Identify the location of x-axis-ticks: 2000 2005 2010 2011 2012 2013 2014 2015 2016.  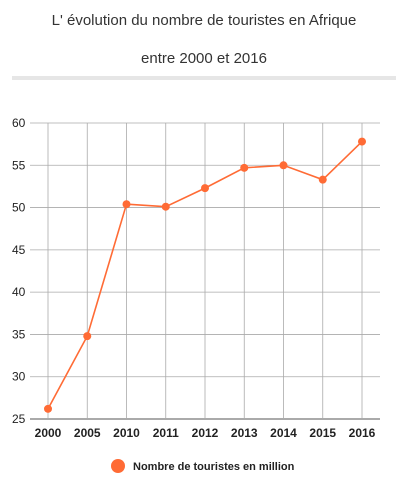
(205, 433).